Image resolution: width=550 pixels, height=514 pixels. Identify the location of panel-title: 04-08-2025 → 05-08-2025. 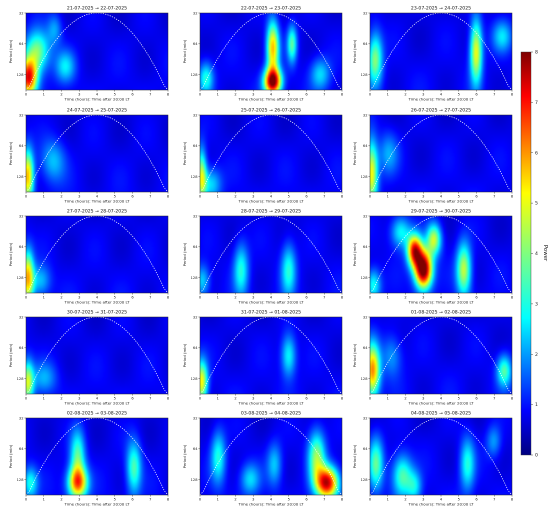
(441, 414).